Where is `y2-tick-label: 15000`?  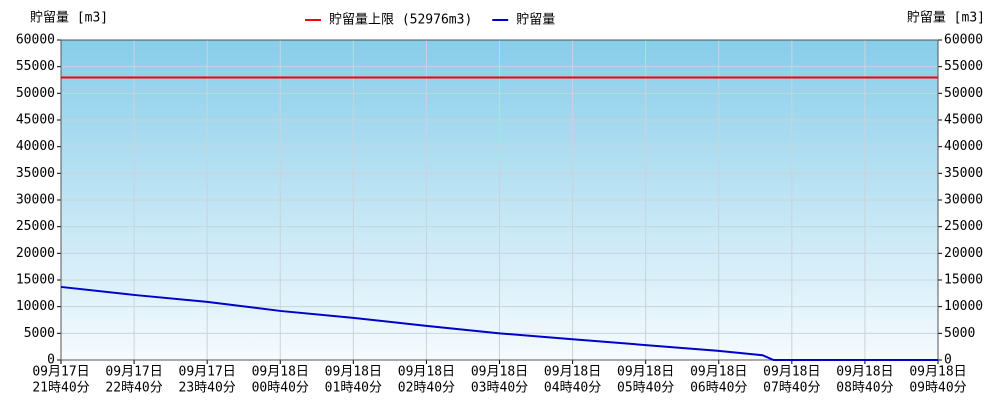
y2-tick-label: 15000 is located at coordinates (963, 280).